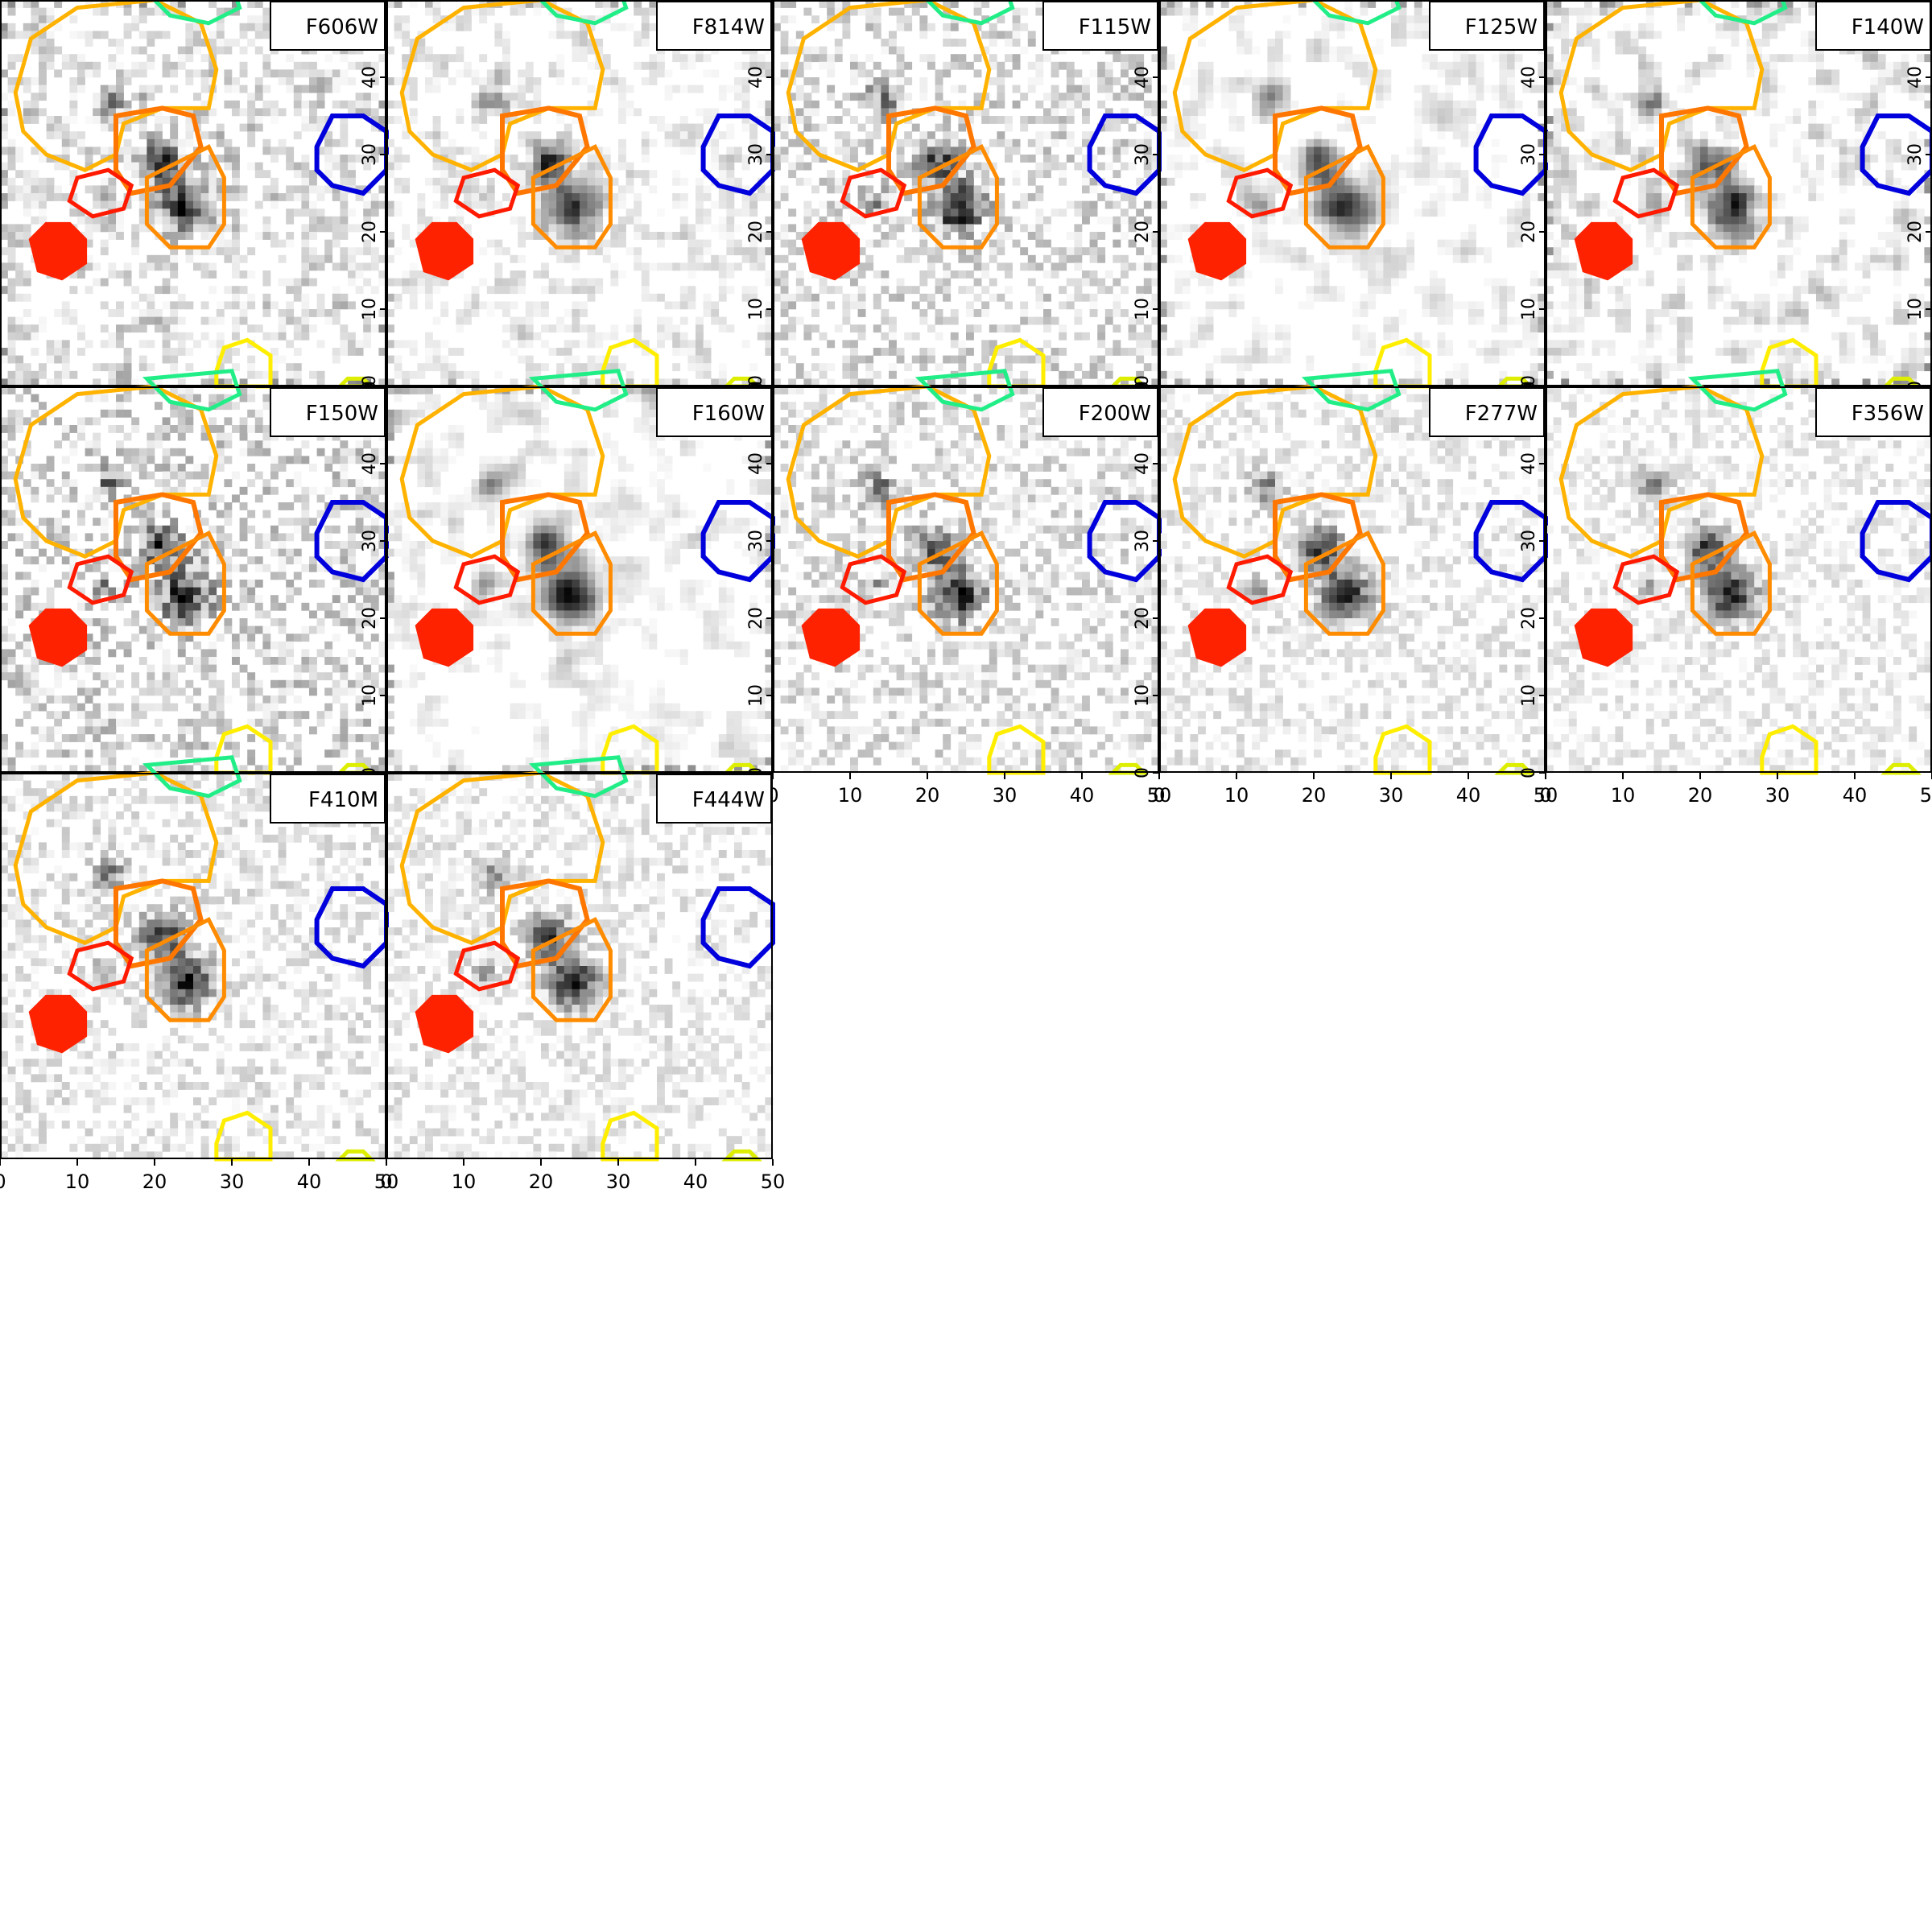  I want to click on panel-f150w: 01020304050F150W, so click(194, 573).